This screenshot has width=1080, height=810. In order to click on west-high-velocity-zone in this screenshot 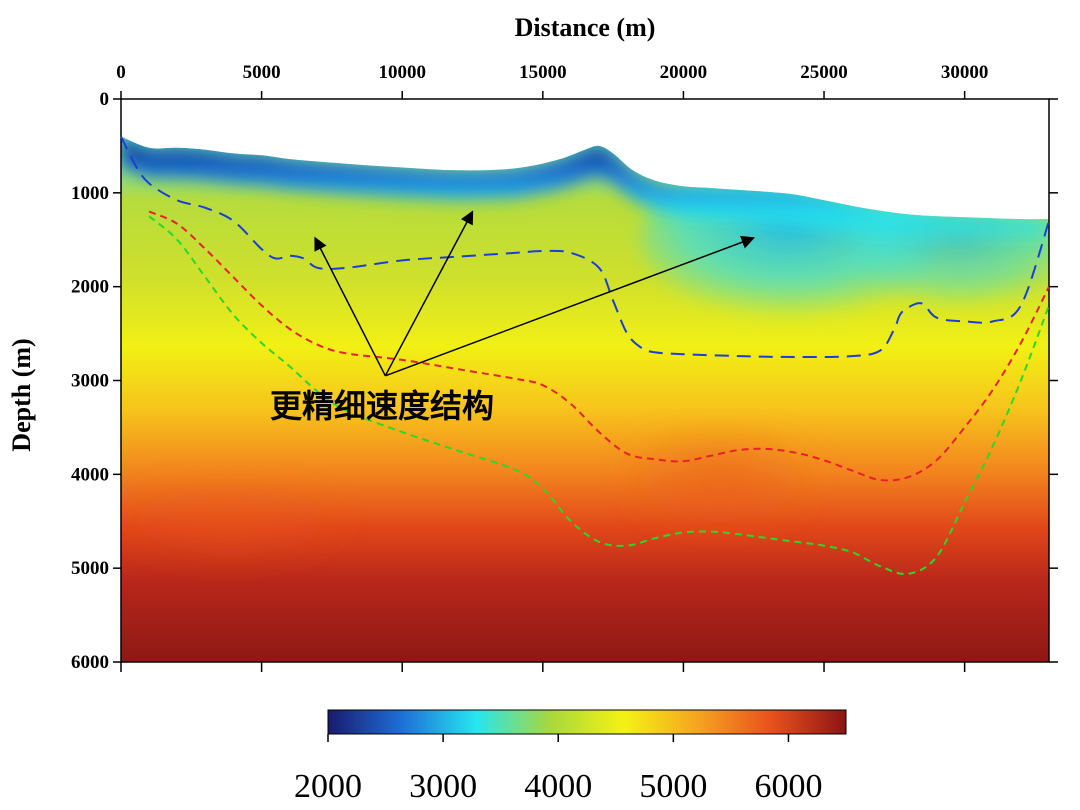, I will do `click(240, 520)`.